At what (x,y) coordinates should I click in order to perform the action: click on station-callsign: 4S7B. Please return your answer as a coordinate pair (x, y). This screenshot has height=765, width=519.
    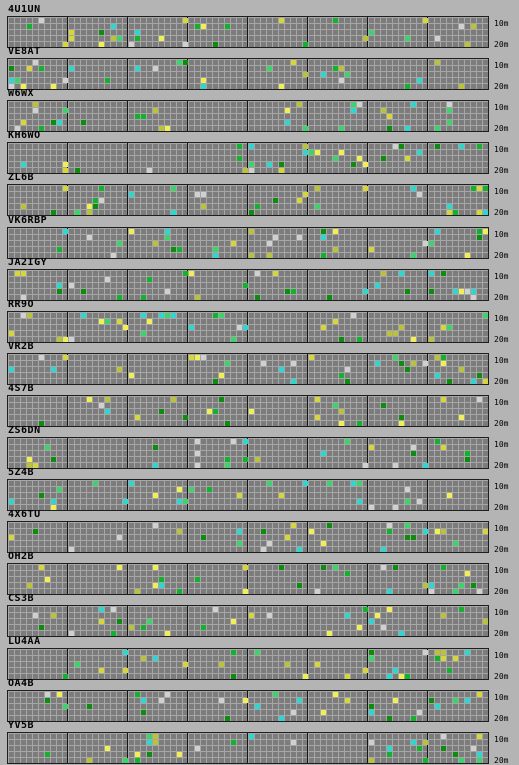
    Looking at the image, I should click on (21, 388).